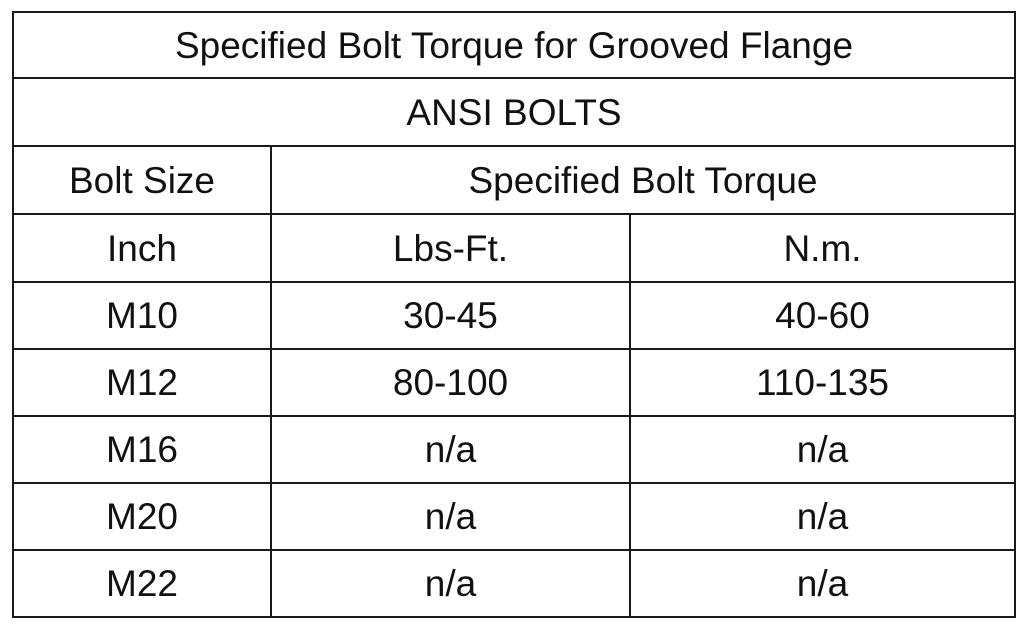 The width and height of the screenshot is (1024, 626). I want to click on cell-size: M12, so click(142, 382).